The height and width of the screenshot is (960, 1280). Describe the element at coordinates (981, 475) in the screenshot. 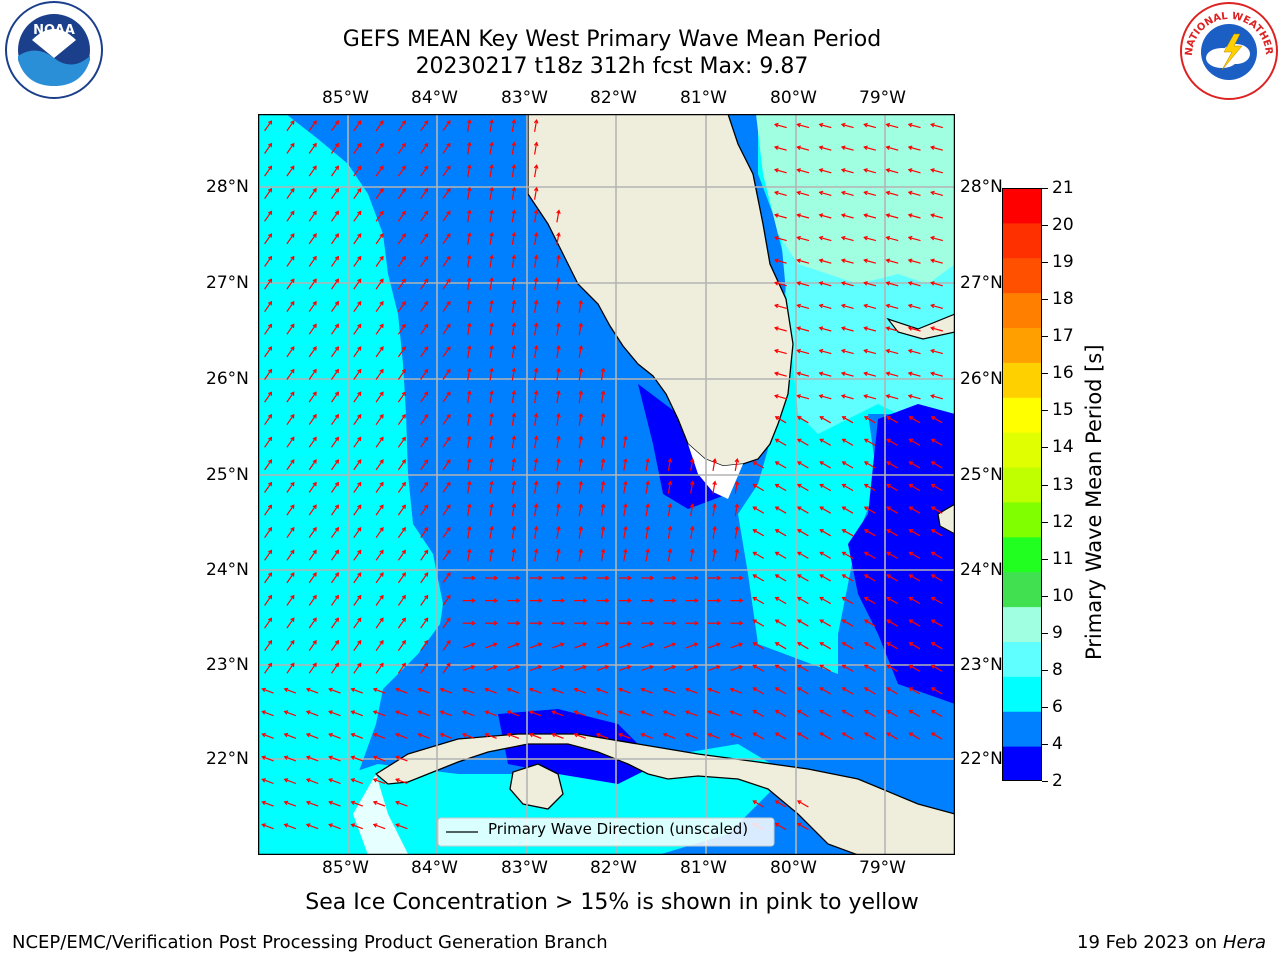

I see `lat-tick-right: 25°N` at that location.